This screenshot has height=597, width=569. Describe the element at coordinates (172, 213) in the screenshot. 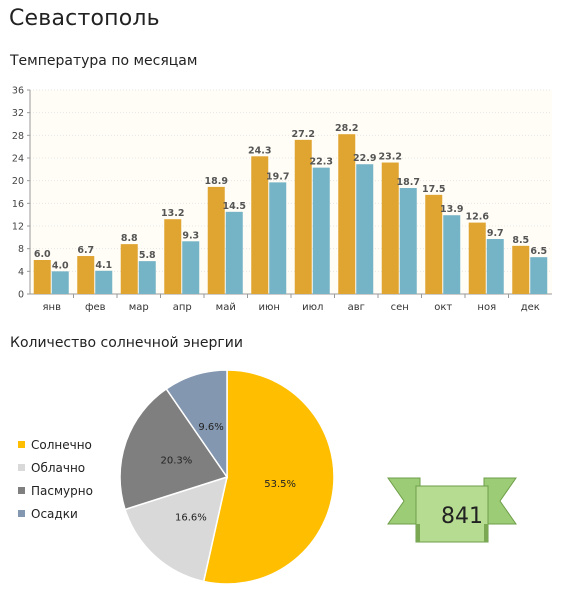

I see `bar-data-label: 13.2` at that location.